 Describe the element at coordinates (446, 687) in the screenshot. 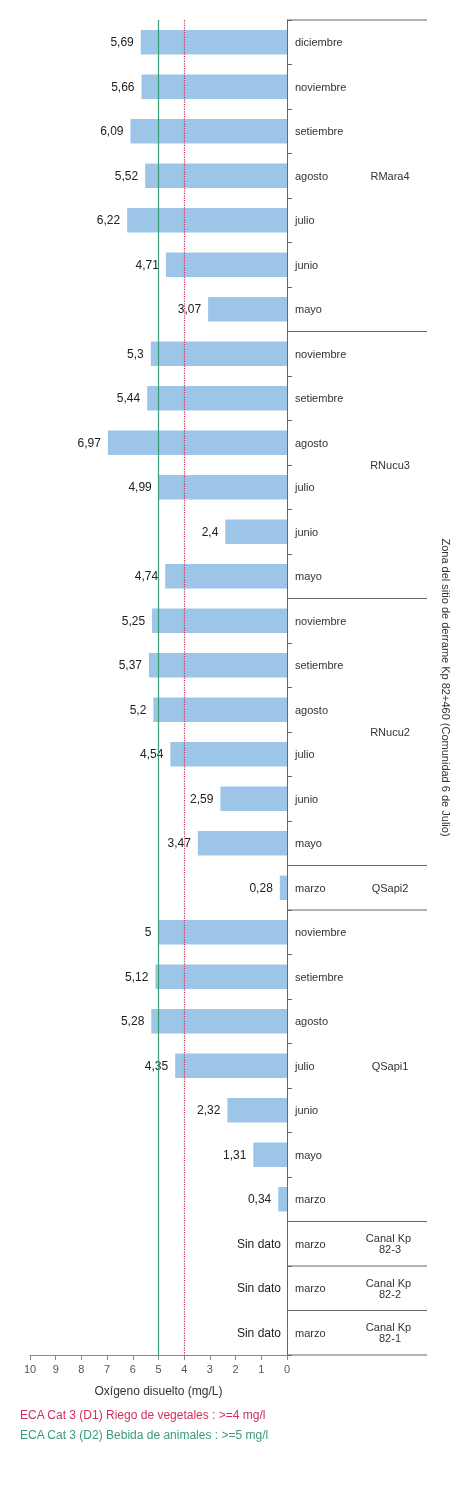

I see `text: Zona del sitio de derrame Kp 82+460 (Comunidad 6 de Julio)` at that location.